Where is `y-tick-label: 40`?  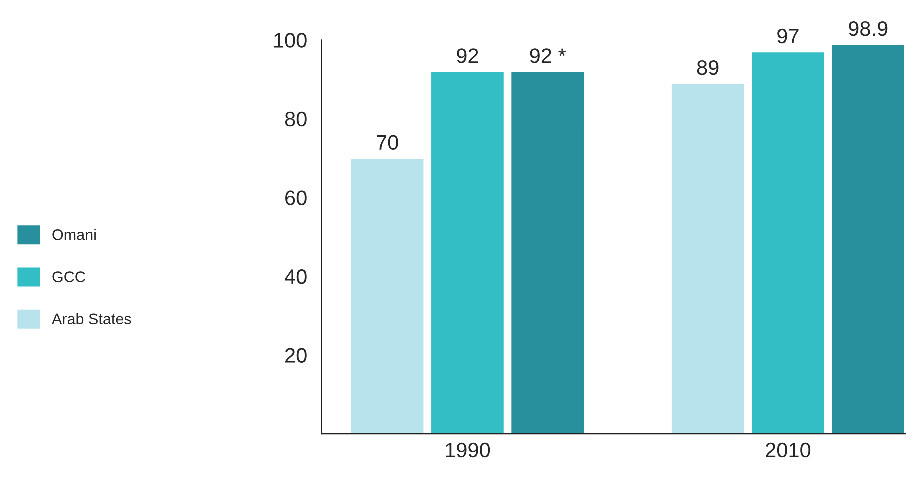
y-tick-label: 40 is located at coordinates (295, 276).